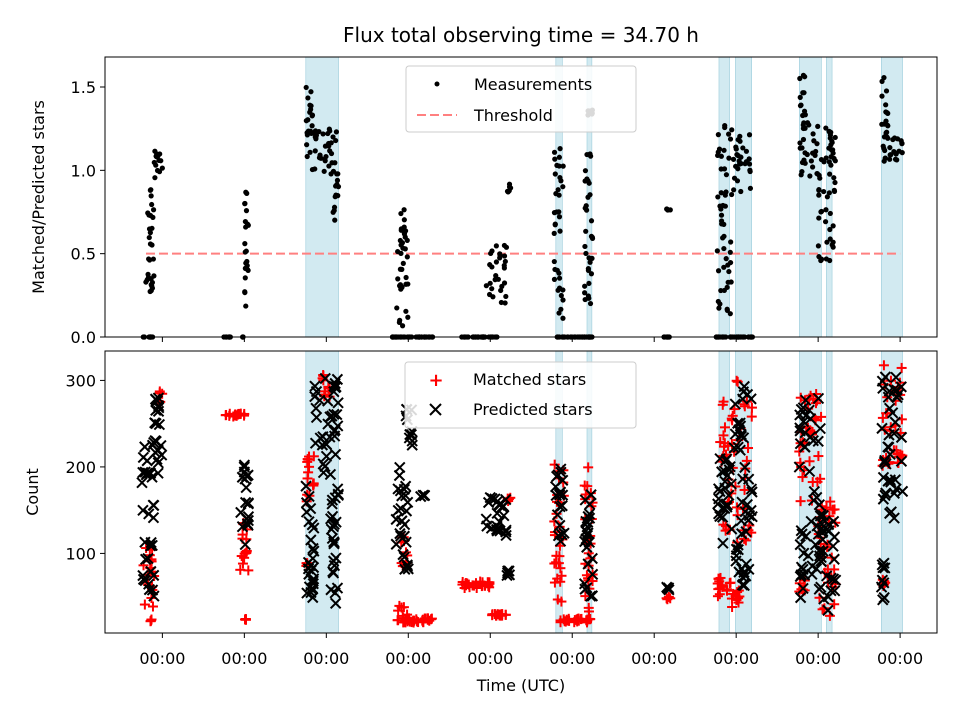 Image resolution: width=960 pixels, height=724 pixels. Describe the element at coordinates (437, 84) in the screenshot. I see `legend-measurements-marker` at that location.